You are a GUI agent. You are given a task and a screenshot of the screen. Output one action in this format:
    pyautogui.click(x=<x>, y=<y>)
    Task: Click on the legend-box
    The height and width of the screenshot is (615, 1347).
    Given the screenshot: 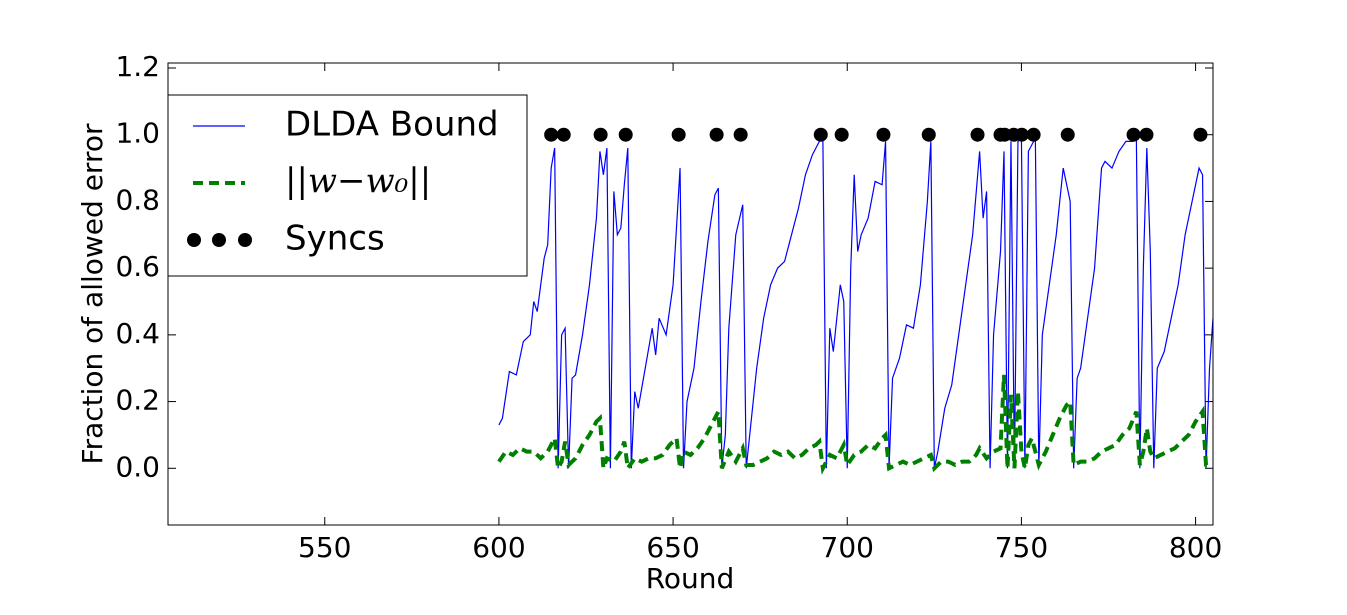 What is the action you would take?
    pyautogui.click(x=347, y=185)
    